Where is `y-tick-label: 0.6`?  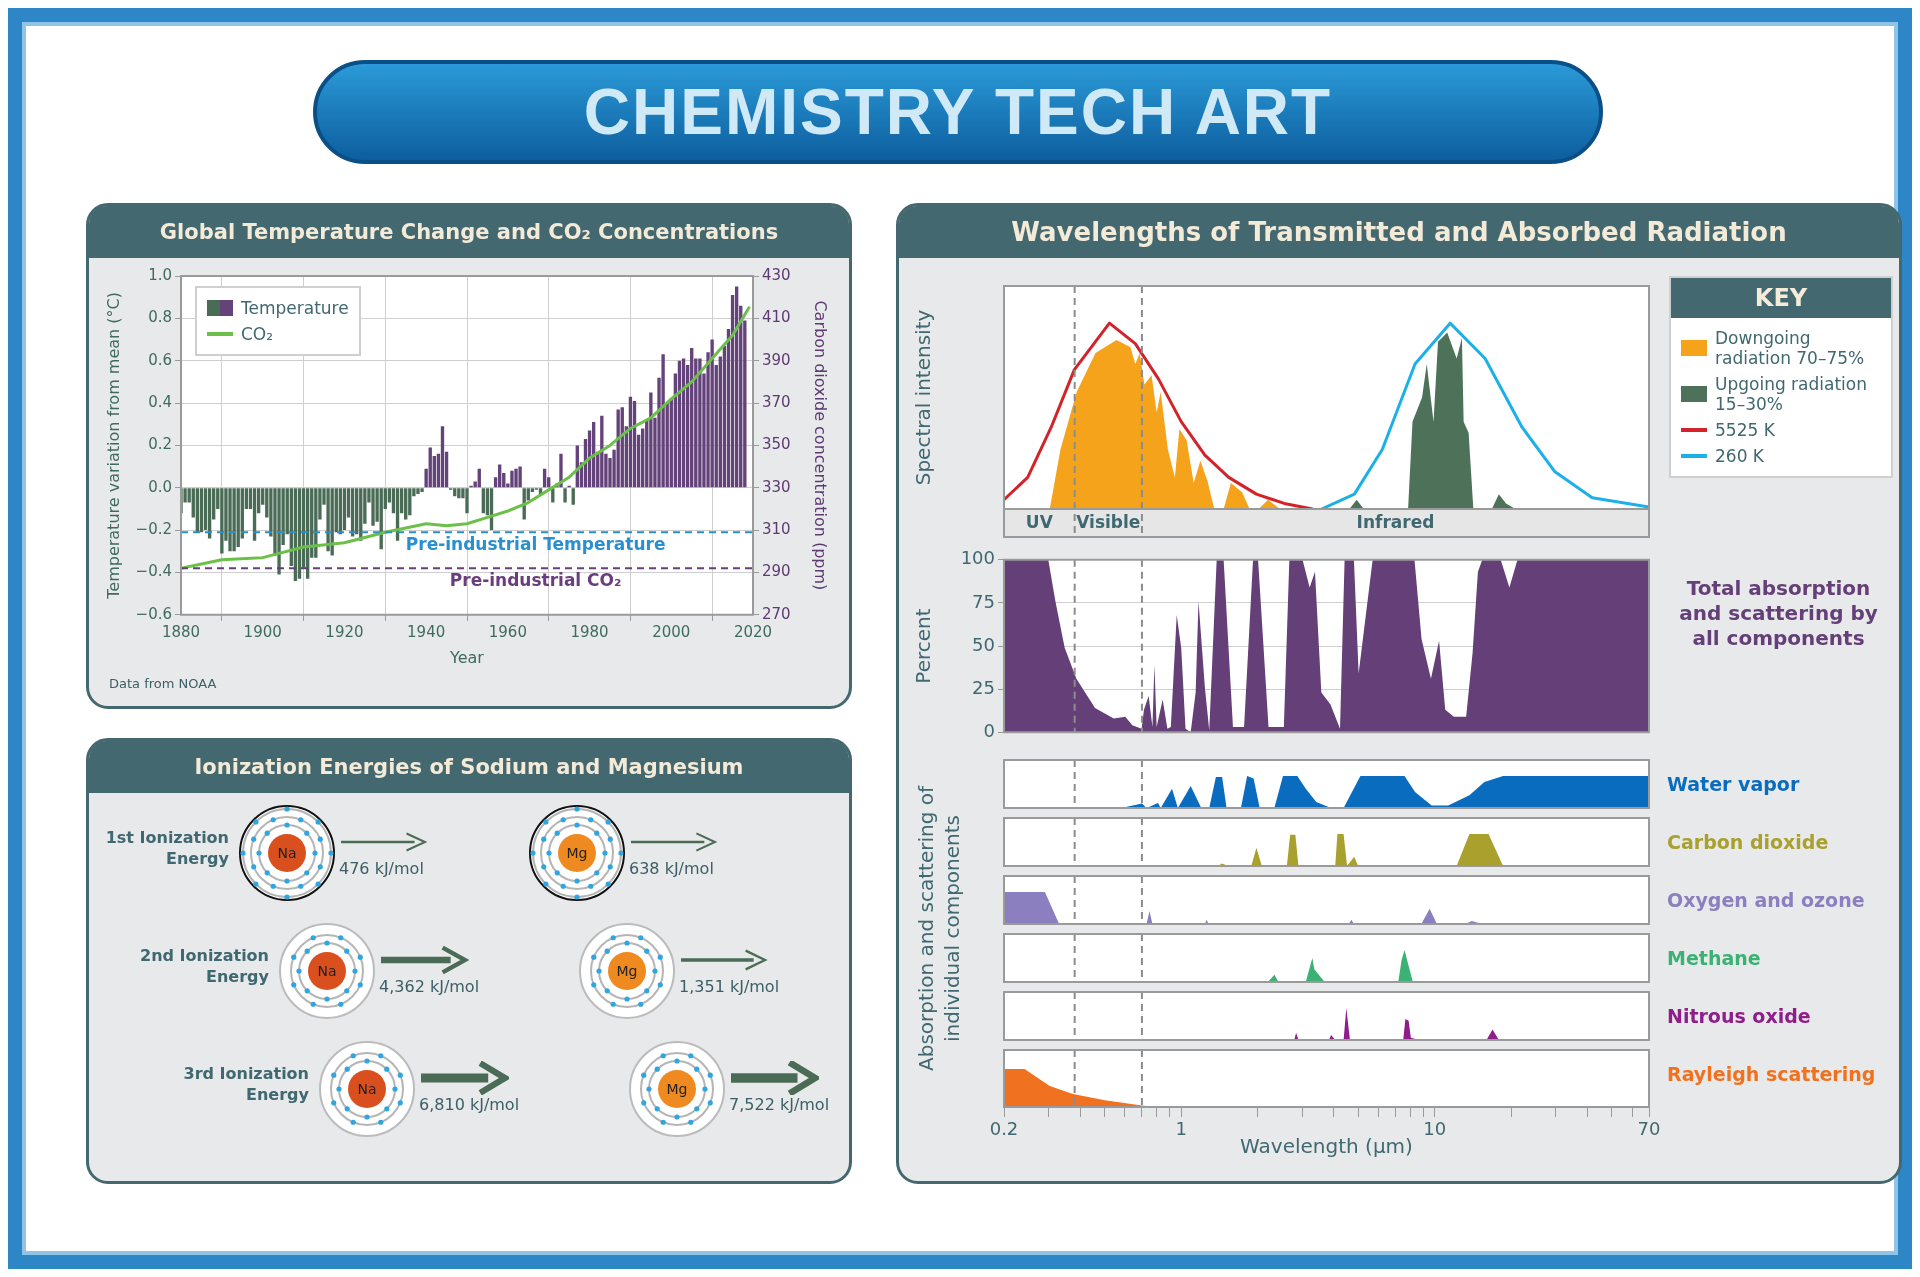 y-tick-label: 0.6 is located at coordinates (160, 359).